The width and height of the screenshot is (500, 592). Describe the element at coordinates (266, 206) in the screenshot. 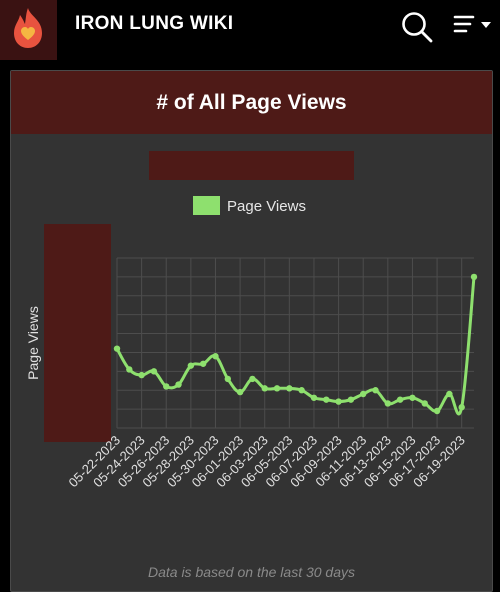

I see `legend-label: Page Views` at that location.